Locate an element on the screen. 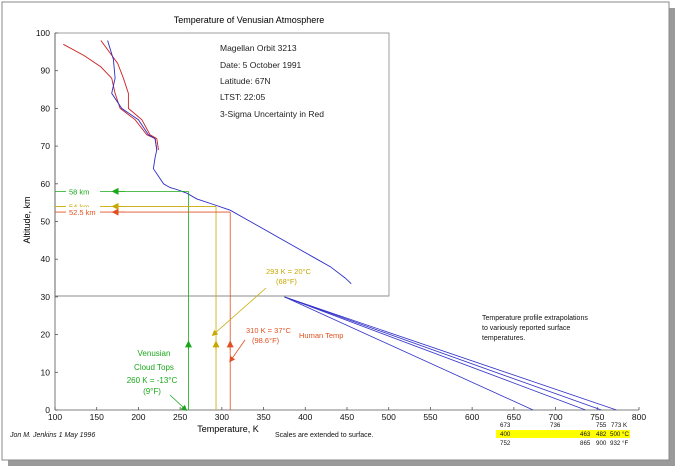 The image size is (678, 474). cloud-annotation-line4: (9°F) is located at coordinates (152, 391).